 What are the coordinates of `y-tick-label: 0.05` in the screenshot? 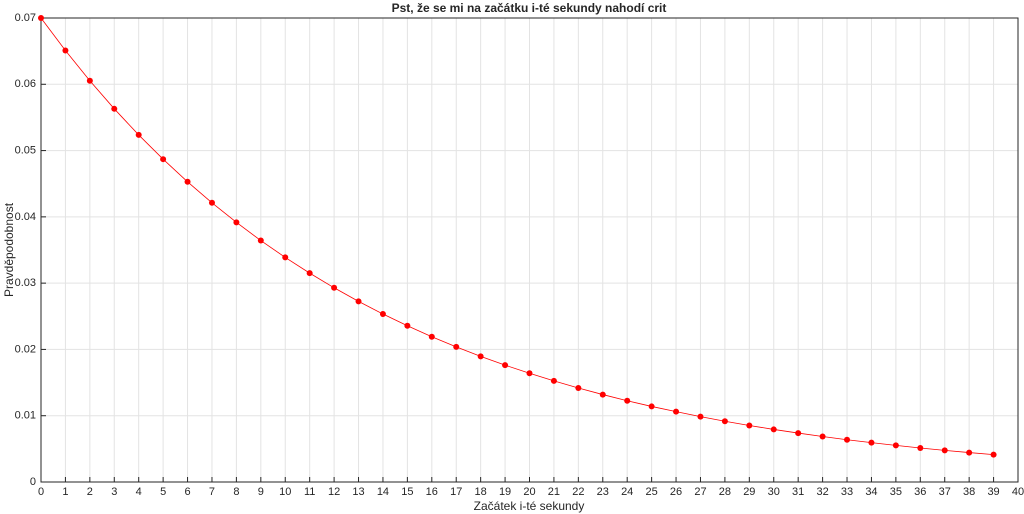 It's located at (25, 150).